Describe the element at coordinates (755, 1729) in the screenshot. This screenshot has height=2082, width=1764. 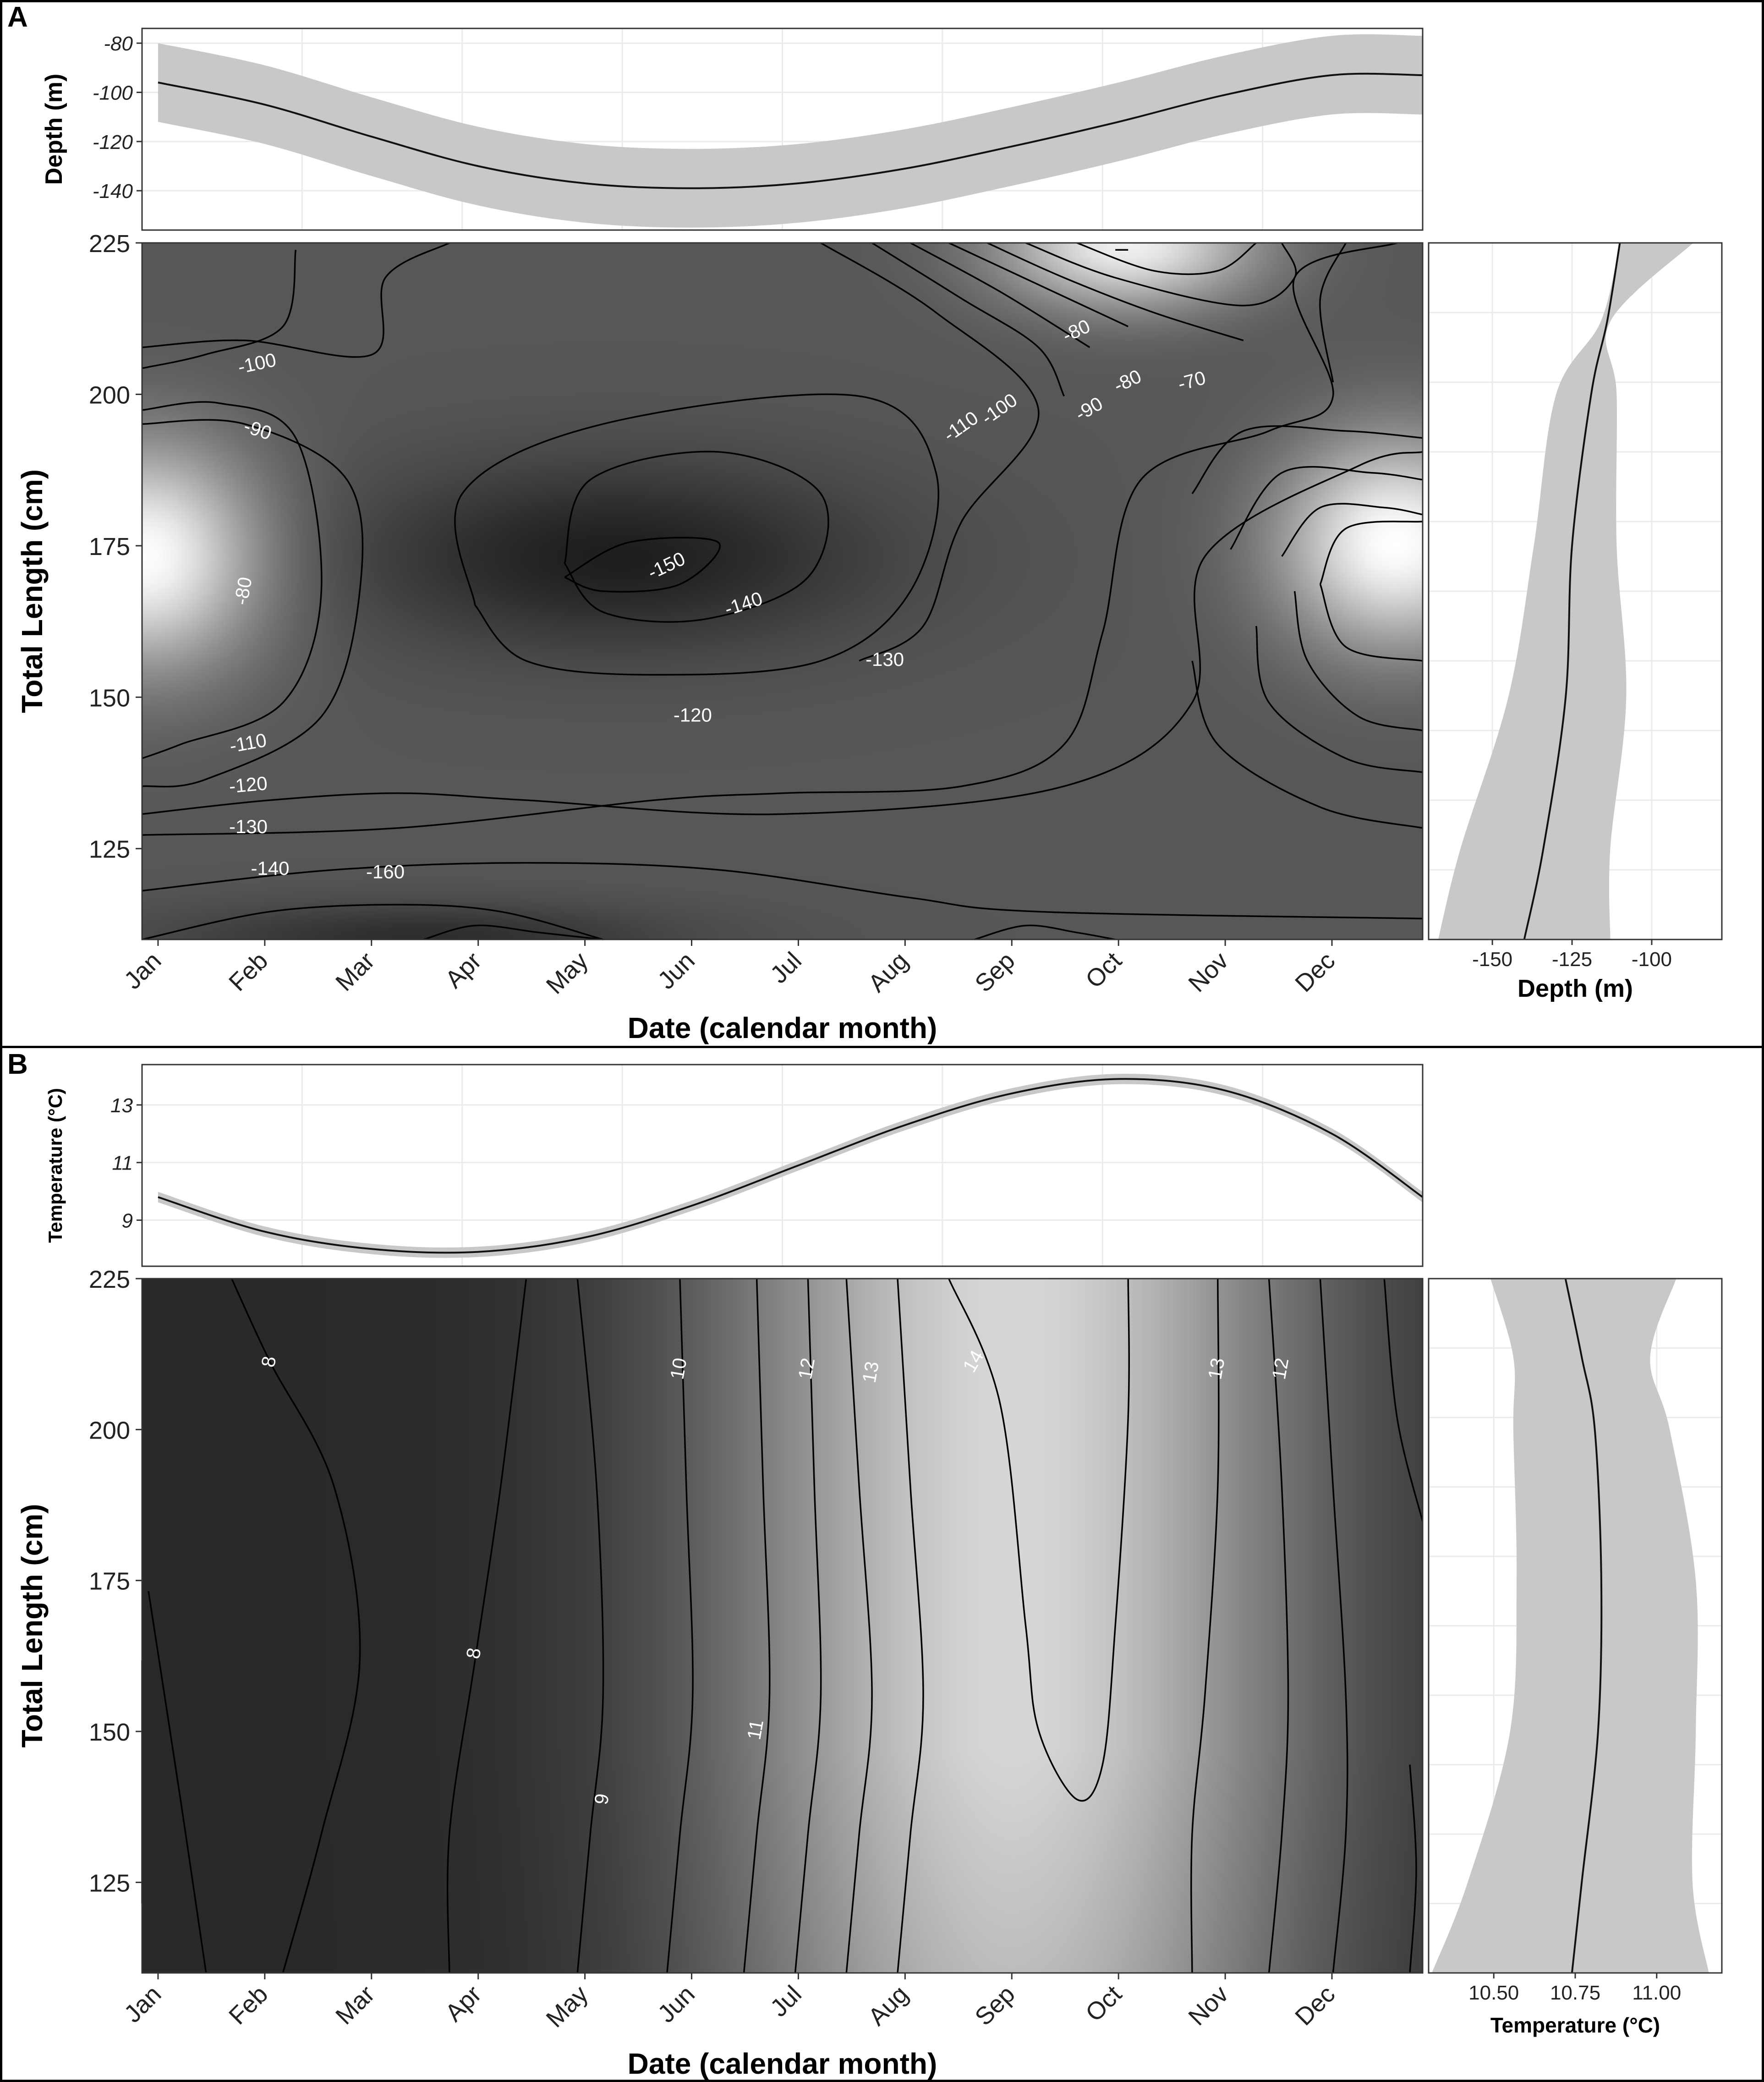
I see `panel-b-contour-label: 11` at that location.